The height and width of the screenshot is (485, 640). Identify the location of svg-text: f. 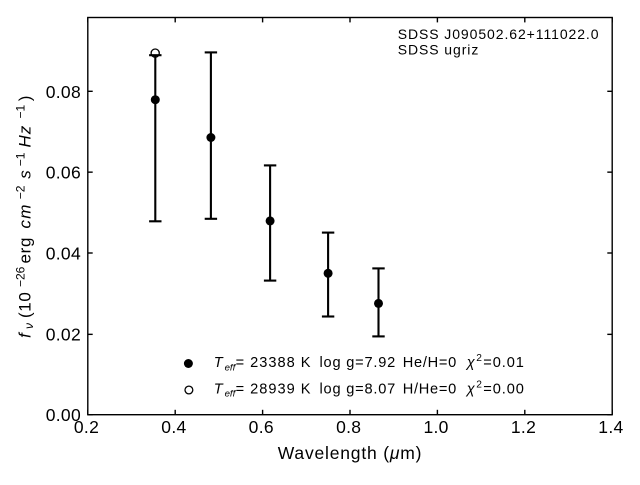
(25, 334).